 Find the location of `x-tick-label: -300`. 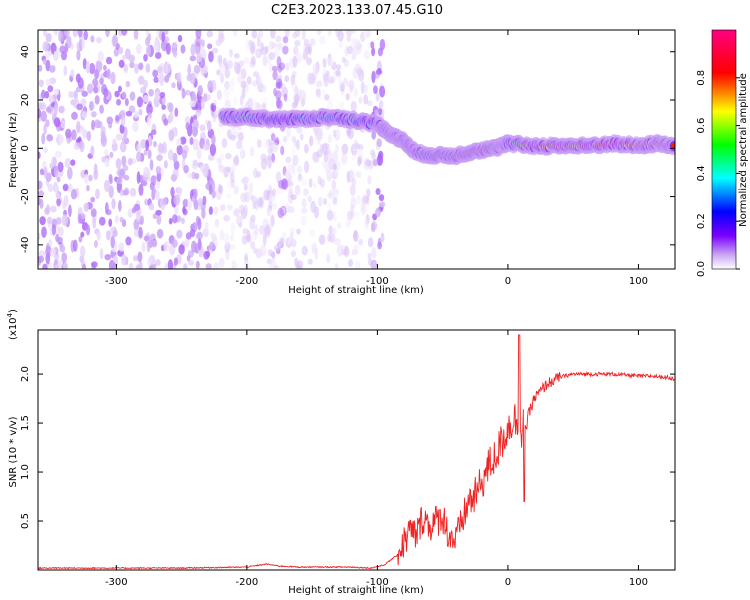

x-tick-label: -300 is located at coordinates (116, 281).